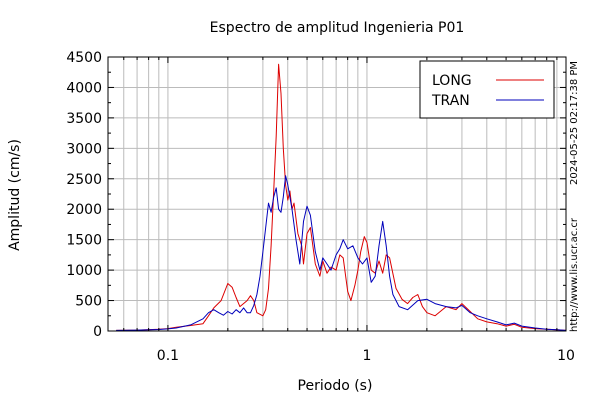 The height and width of the screenshot is (400, 600). I want to click on legend-label-tran: TRAN, so click(450, 101).